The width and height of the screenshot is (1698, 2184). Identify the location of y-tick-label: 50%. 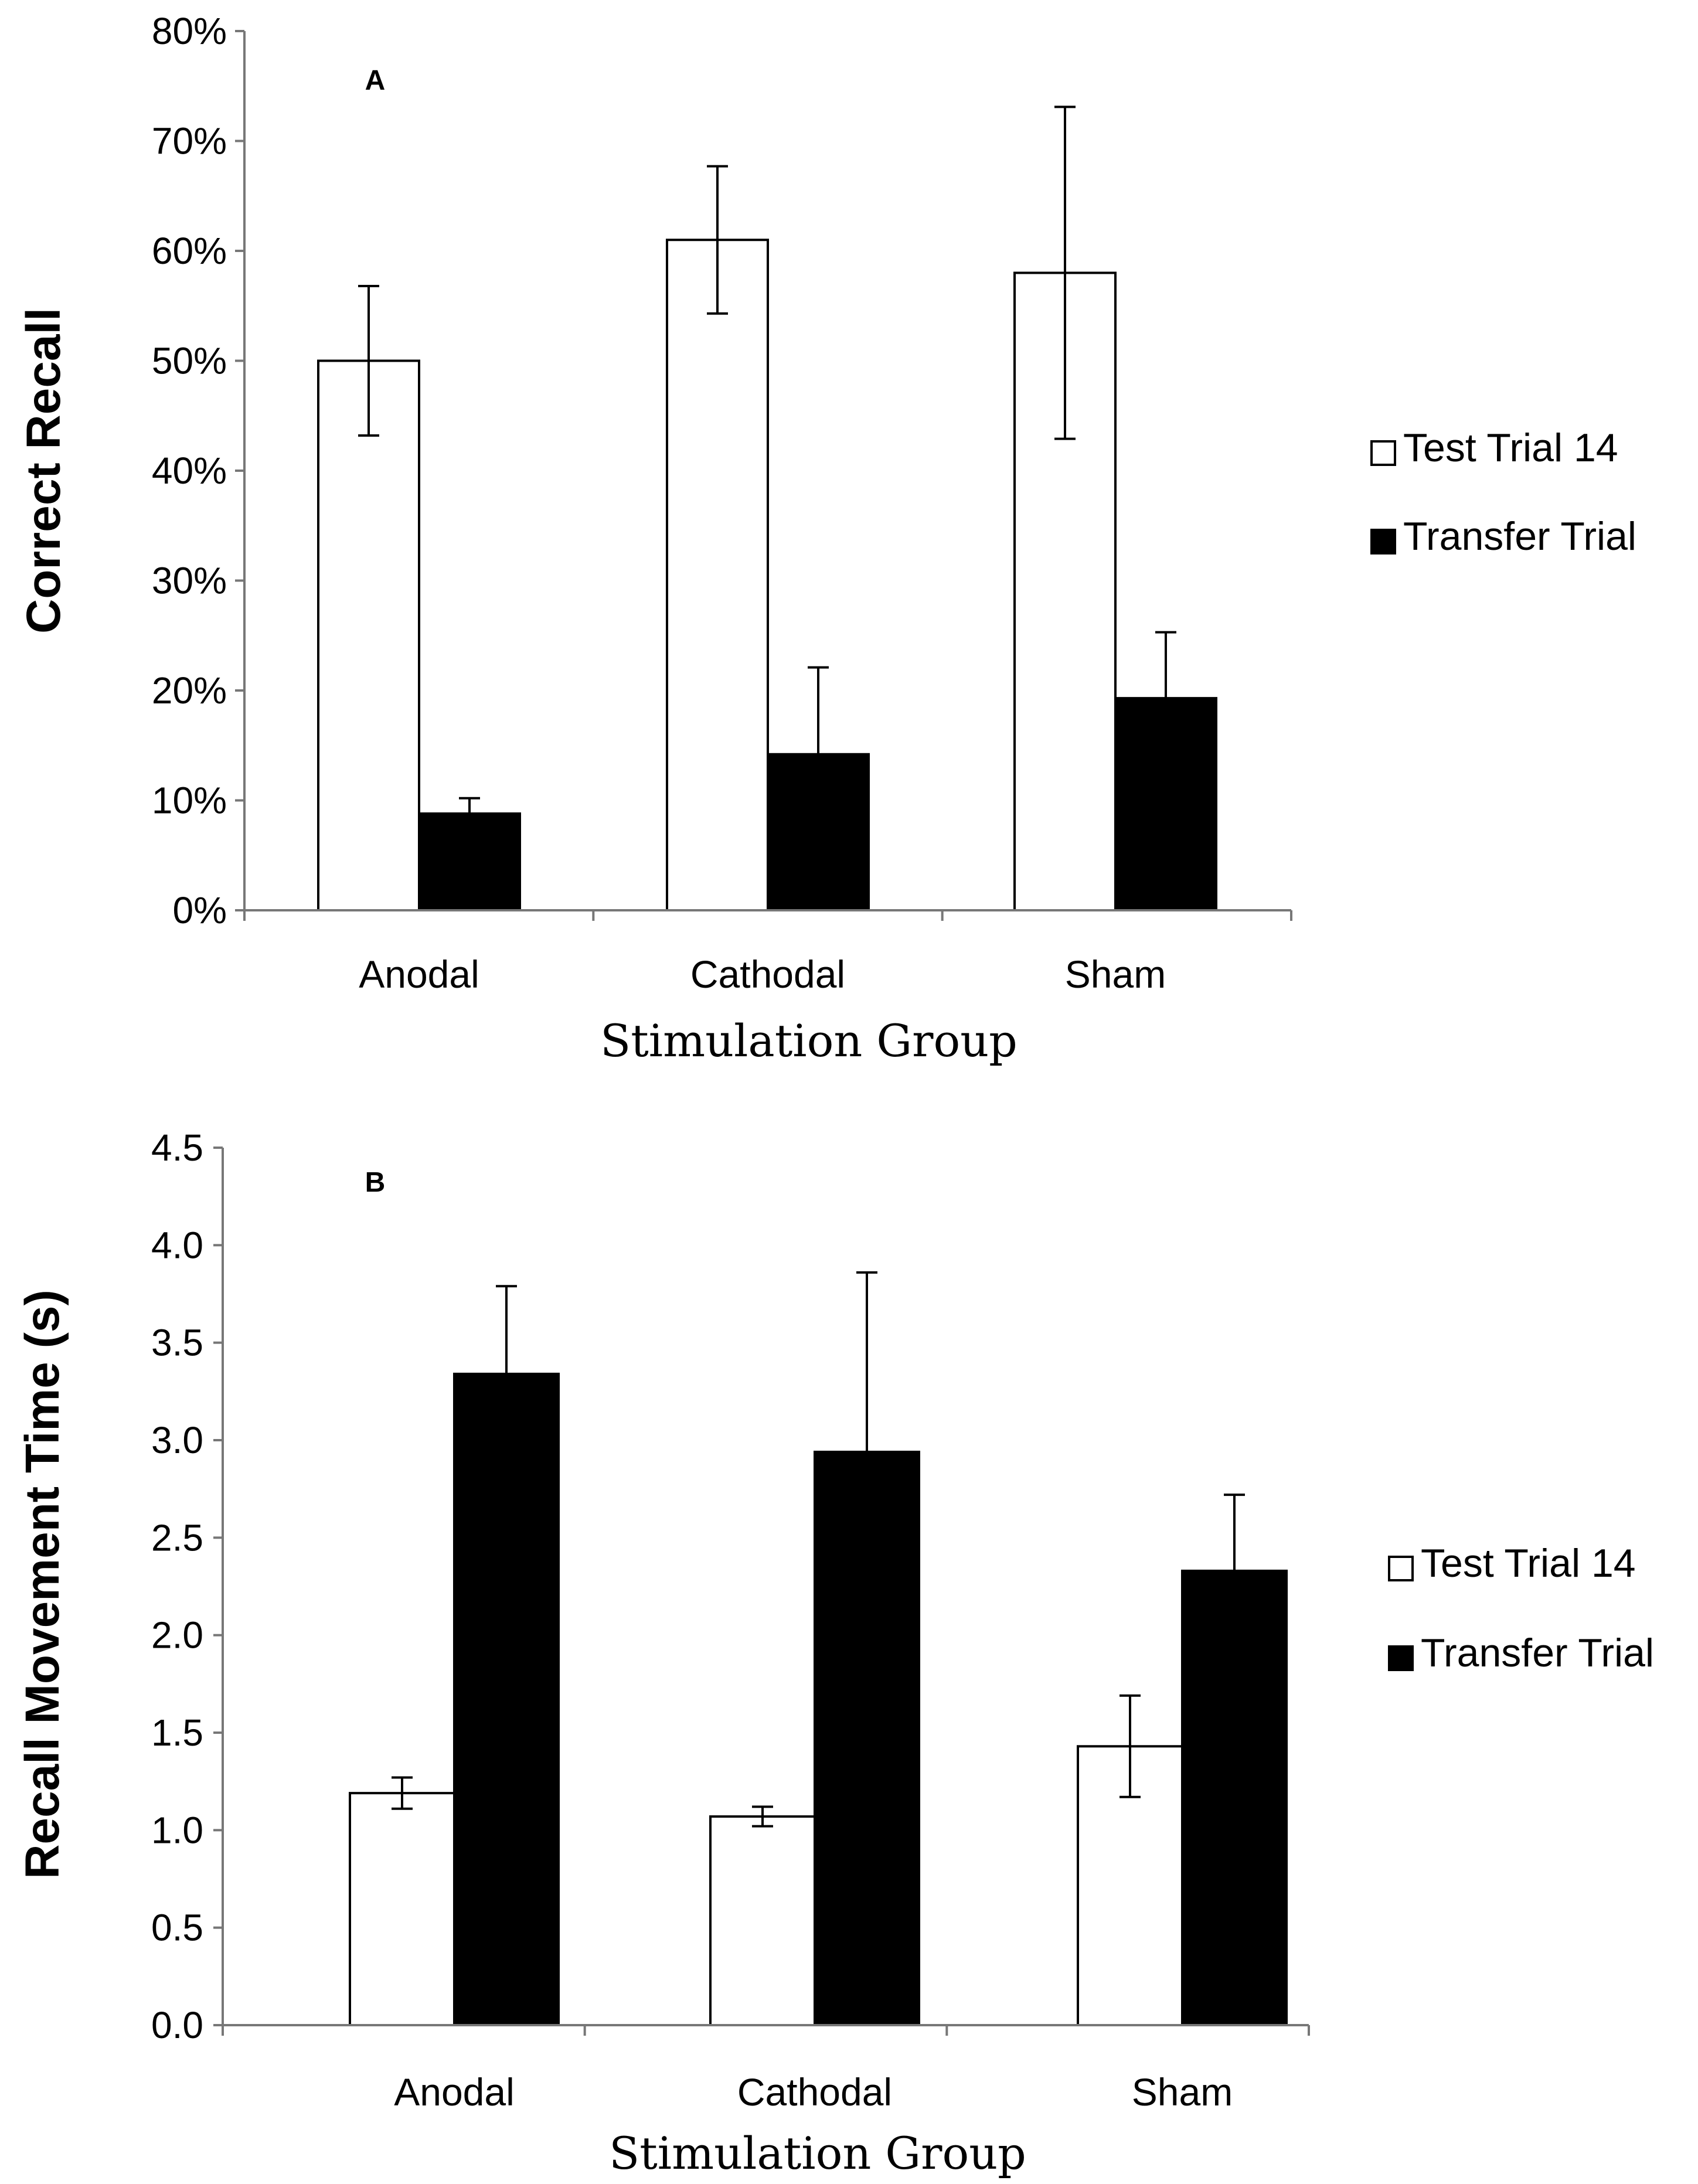
(189, 361).